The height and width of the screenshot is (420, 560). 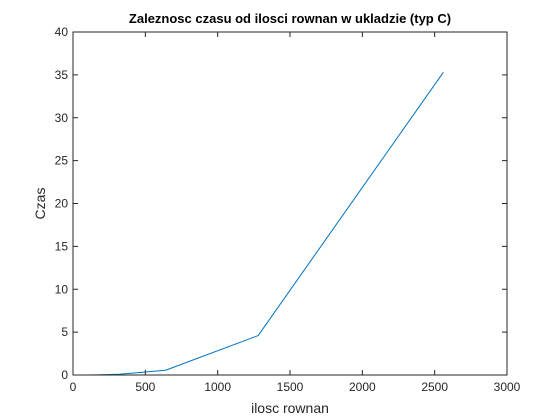 I want to click on y-tick-label: 15, so click(x=62, y=246).